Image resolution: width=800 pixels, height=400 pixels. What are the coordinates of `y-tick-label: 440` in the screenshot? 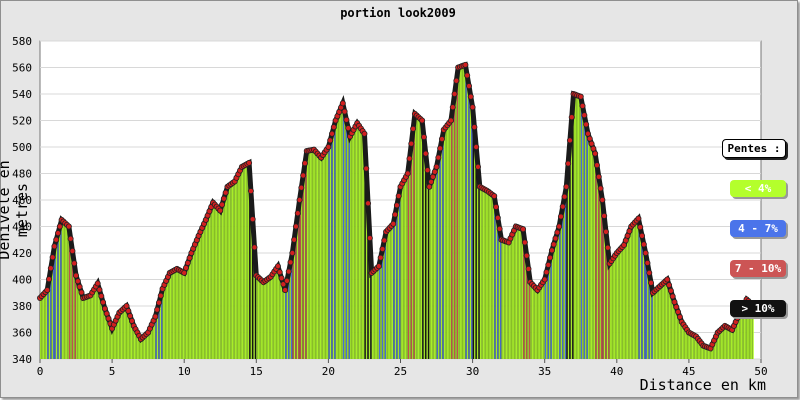 It's located at (22, 227).